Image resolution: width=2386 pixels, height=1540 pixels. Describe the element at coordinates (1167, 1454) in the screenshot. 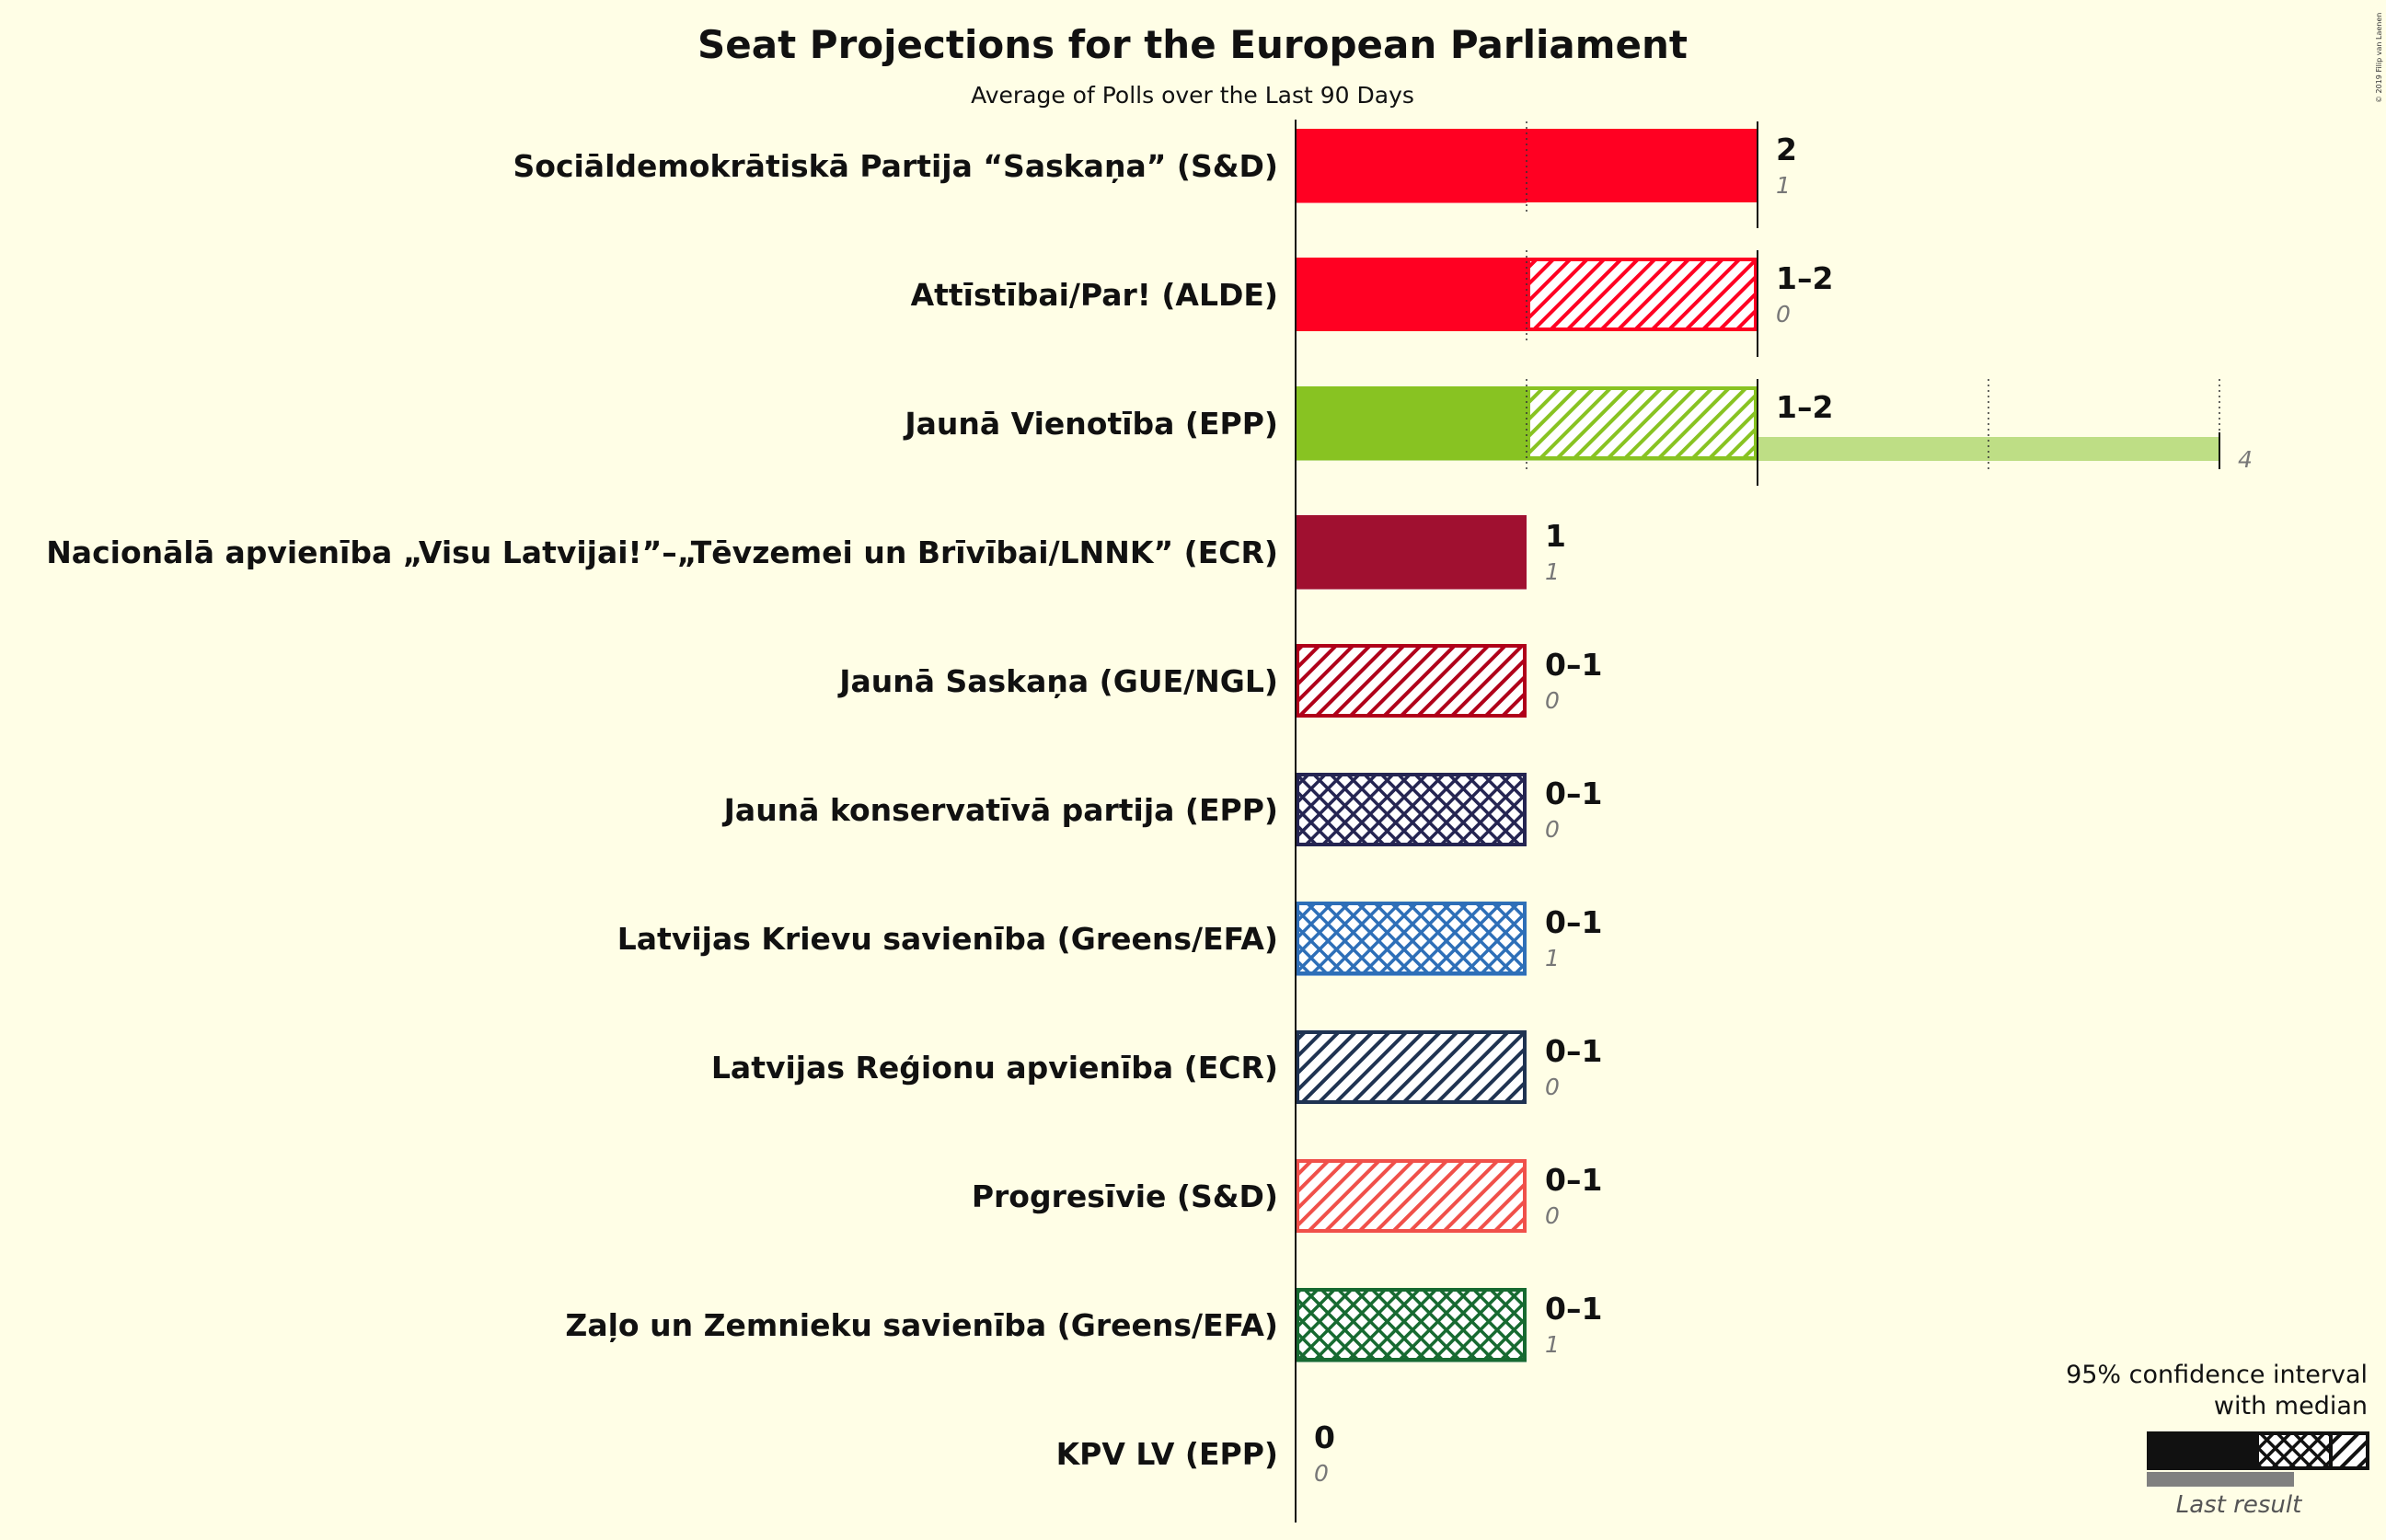

I see `party-label: KPV LV (EPP)` at that location.